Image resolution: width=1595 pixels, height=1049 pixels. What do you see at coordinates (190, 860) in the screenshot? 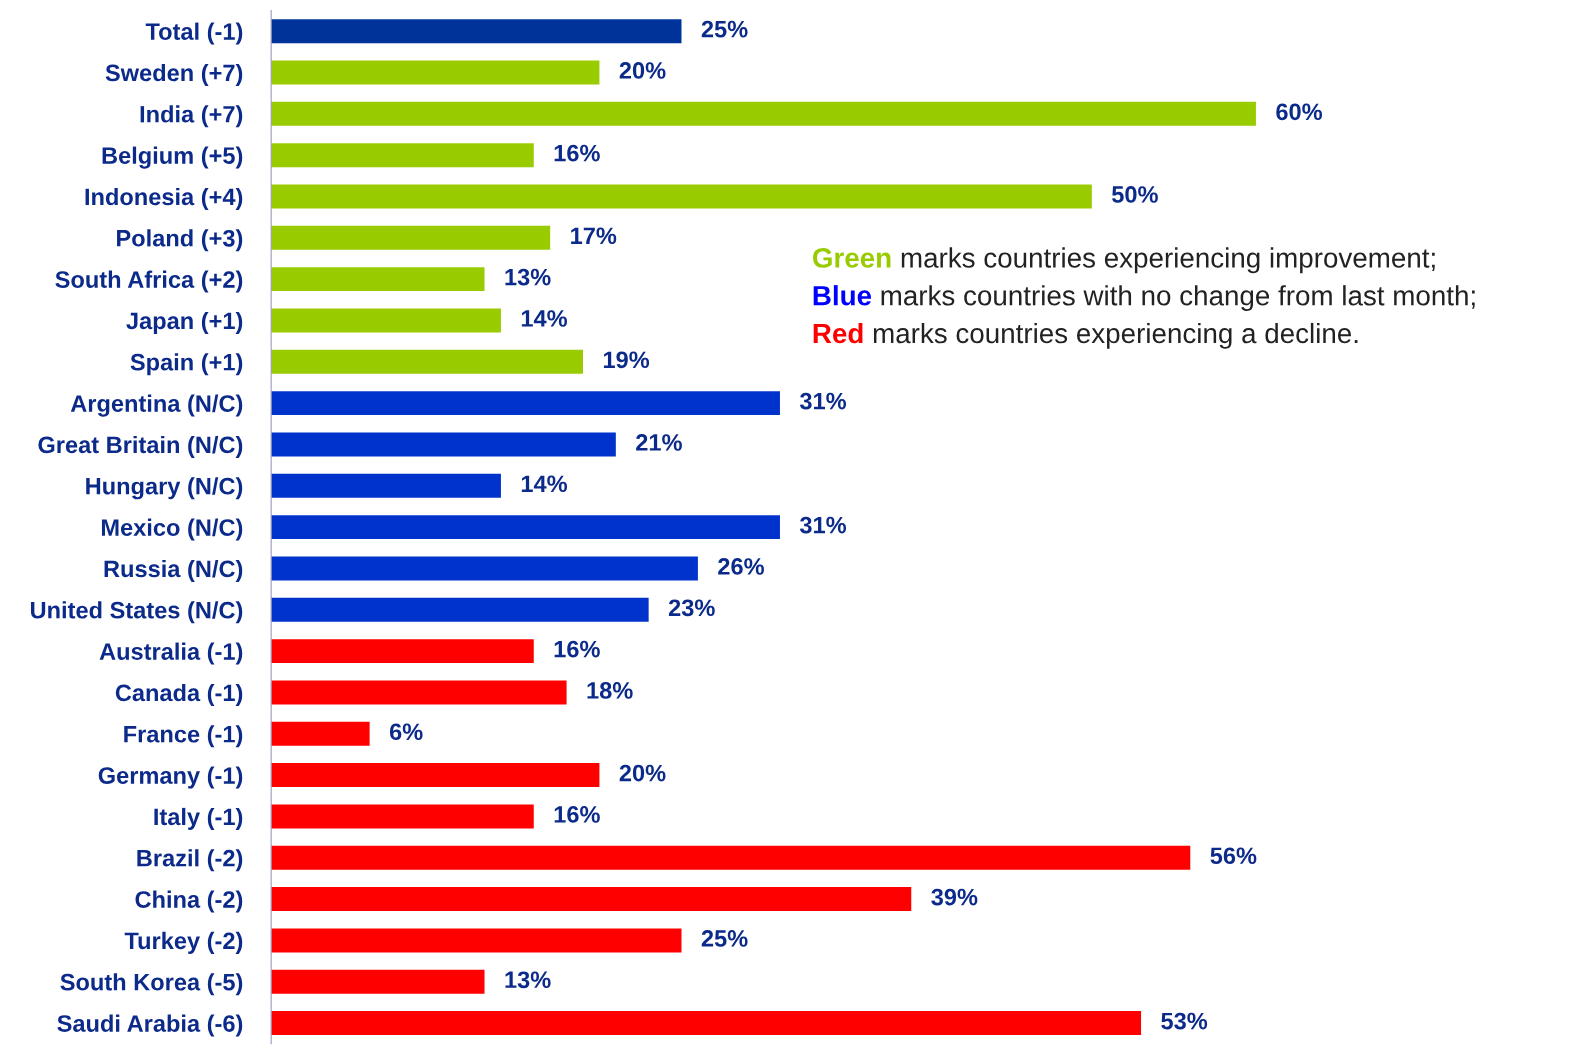
I see `y-tick-label: Brazil (-2)` at bounding box center [190, 860].